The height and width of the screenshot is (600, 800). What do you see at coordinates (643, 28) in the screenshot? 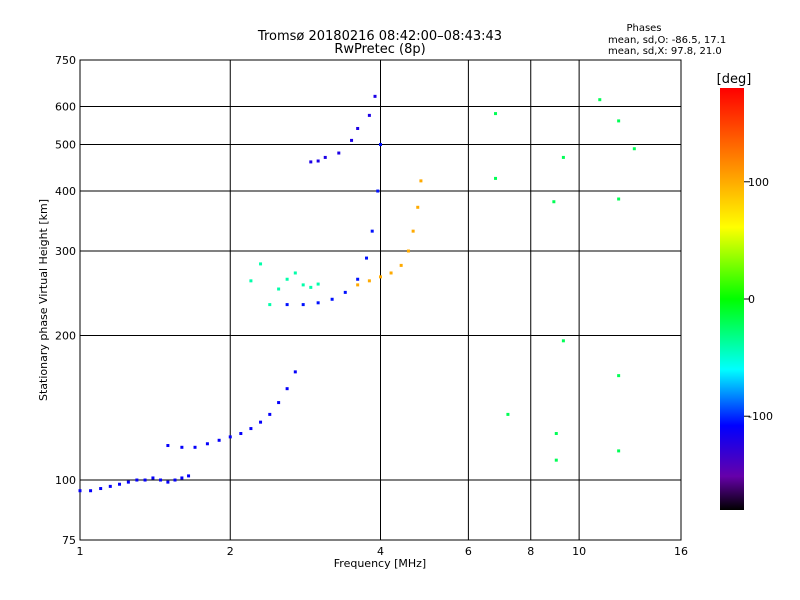
I see `phase-heading: Phases` at bounding box center [643, 28].